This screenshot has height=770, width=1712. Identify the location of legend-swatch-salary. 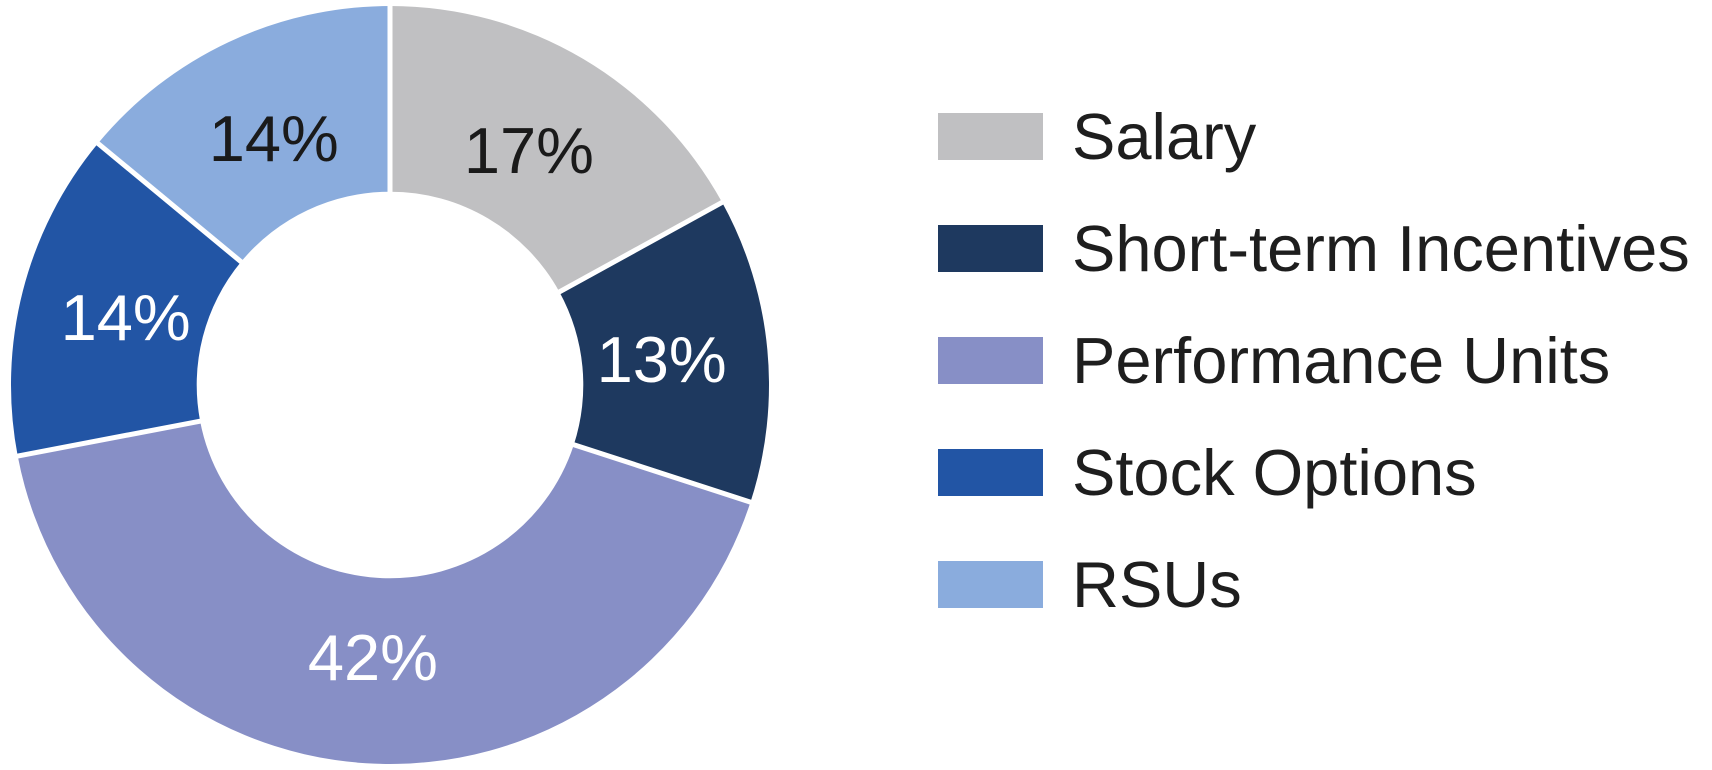
(990, 136).